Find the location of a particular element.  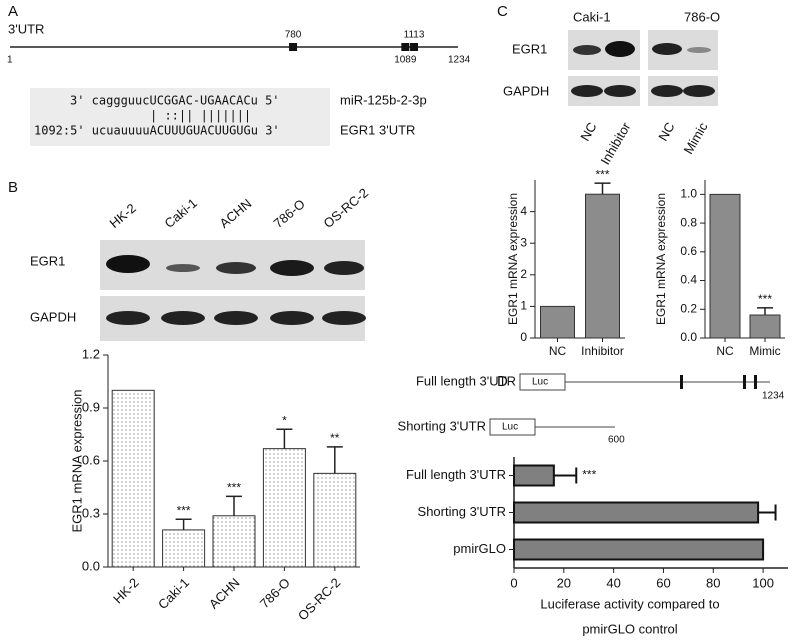

lane-label: 786-O is located at coordinates (288, 213).